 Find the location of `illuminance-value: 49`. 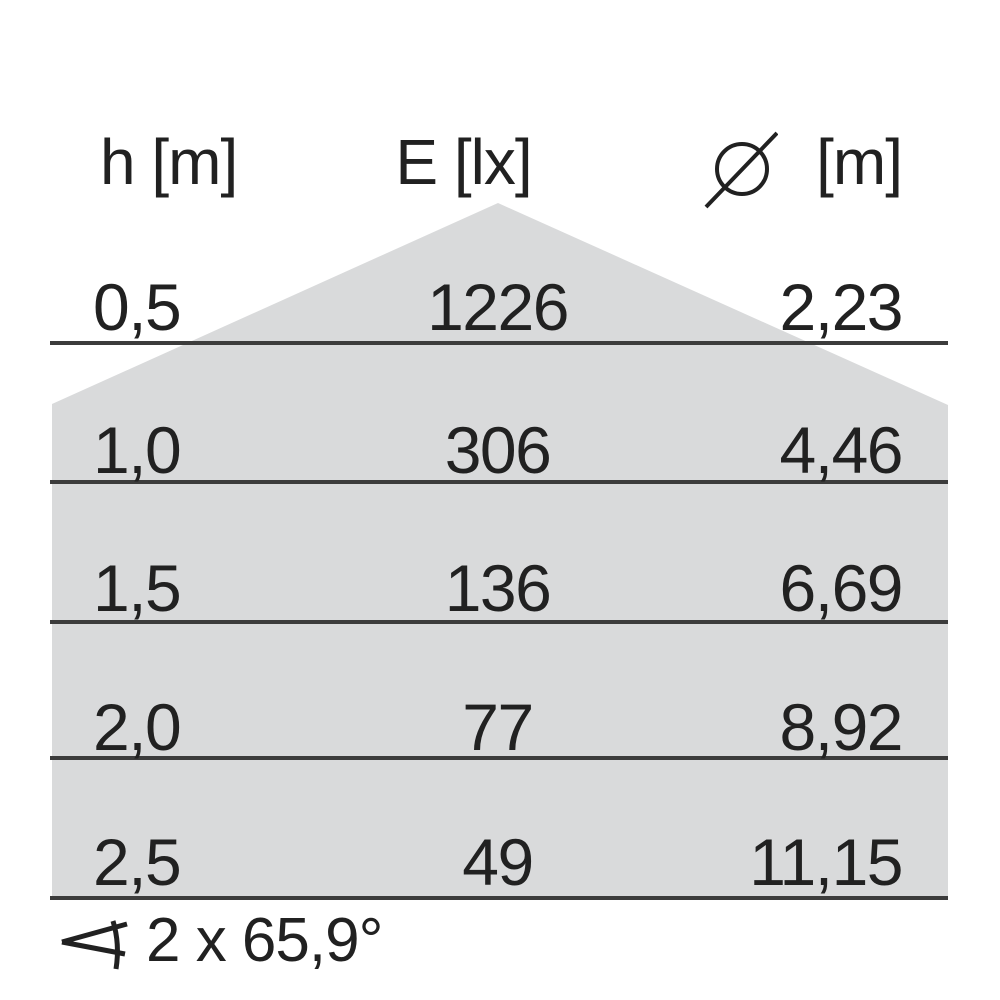

illuminance-value: 49 is located at coordinates (498, 862).